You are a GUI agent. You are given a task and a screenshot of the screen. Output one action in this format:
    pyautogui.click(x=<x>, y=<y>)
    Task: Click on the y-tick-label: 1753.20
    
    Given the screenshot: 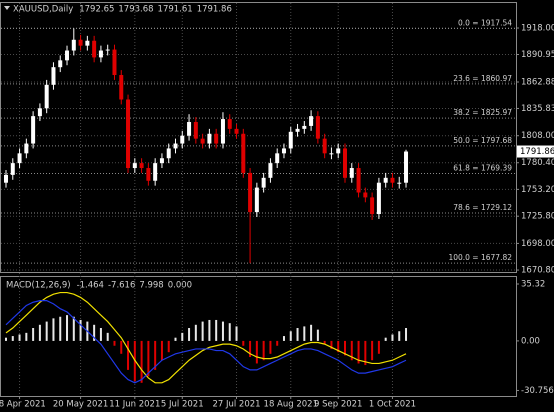 What is the action you would take?
    pyautogui.click(x=537, y=190)
    